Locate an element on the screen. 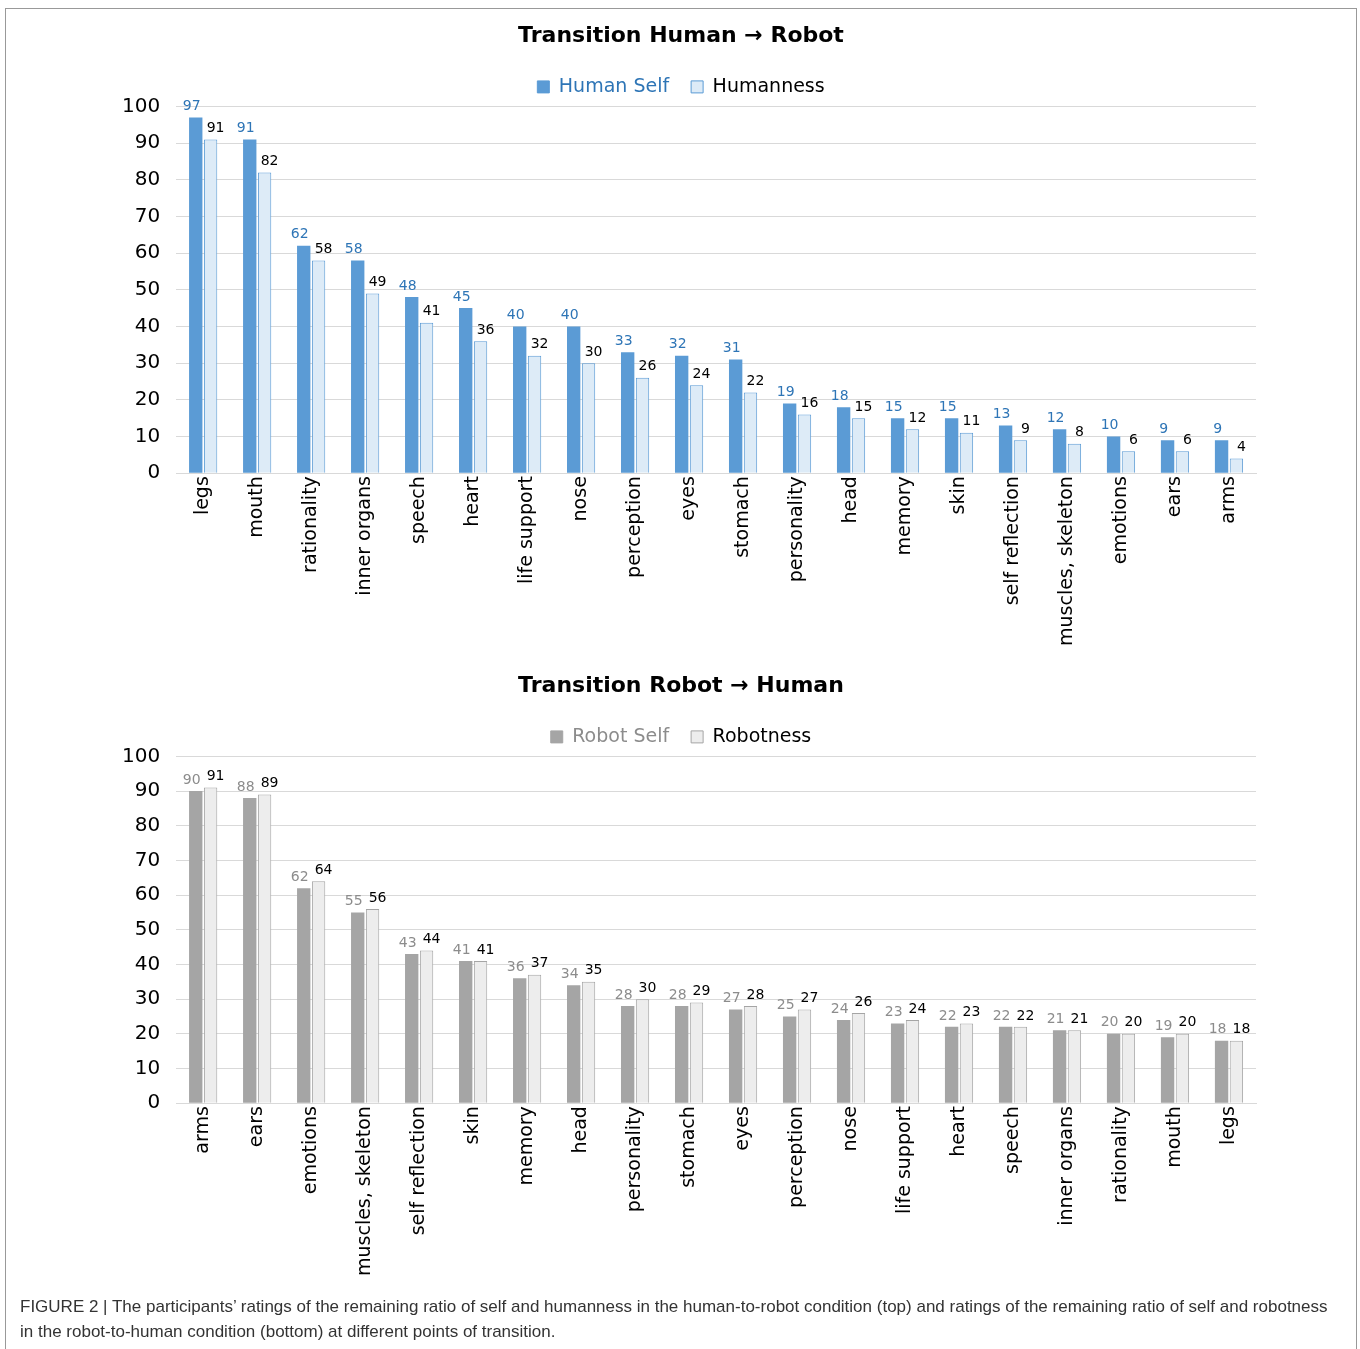  x-tick-label: ears is located at coordinates (255, 1127).